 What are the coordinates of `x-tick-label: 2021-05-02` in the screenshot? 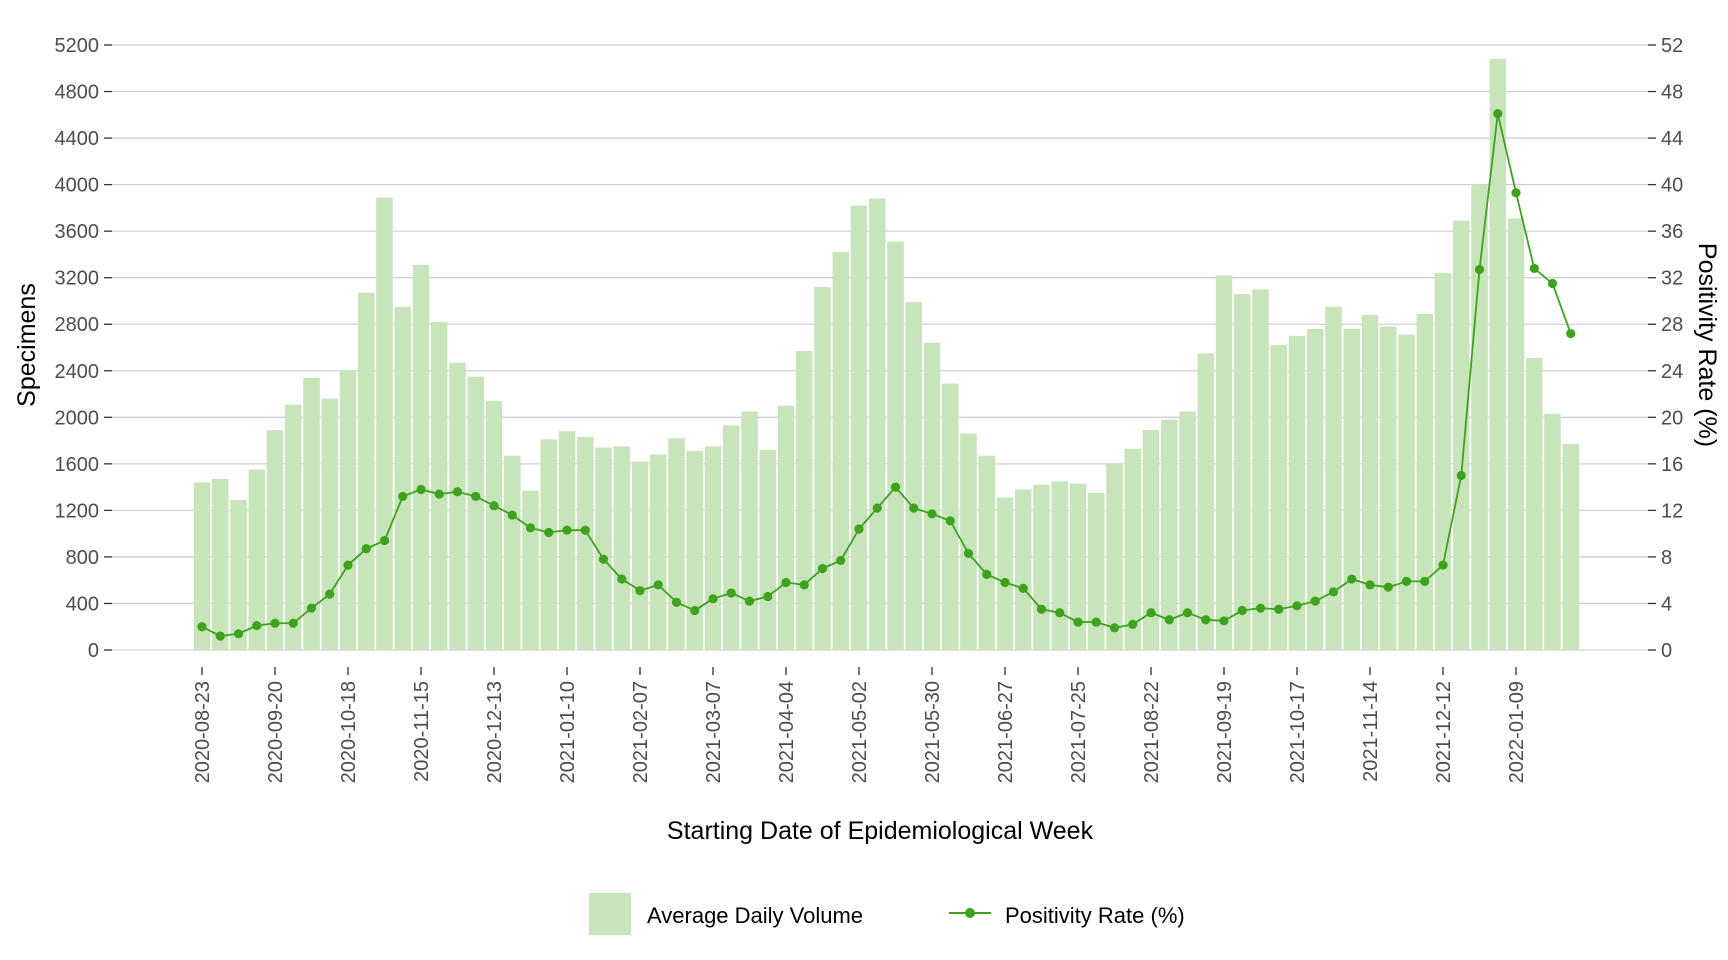 It's located at (860, 732).